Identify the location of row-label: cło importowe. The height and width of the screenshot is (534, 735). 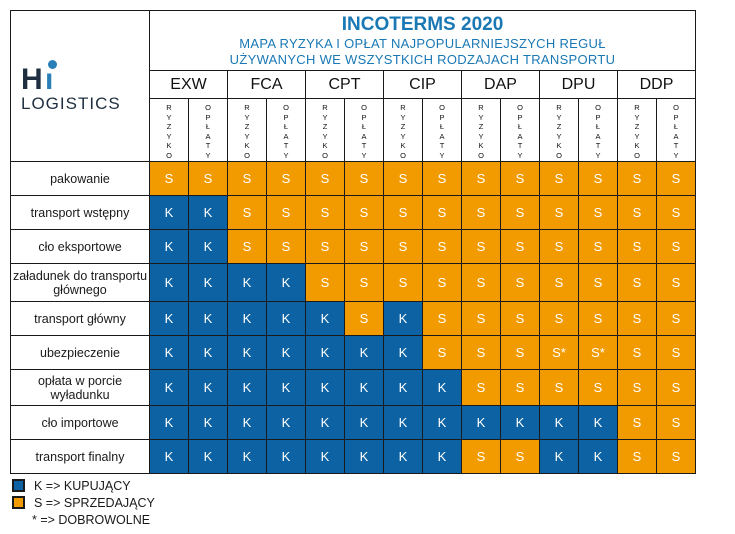
(80, 422).